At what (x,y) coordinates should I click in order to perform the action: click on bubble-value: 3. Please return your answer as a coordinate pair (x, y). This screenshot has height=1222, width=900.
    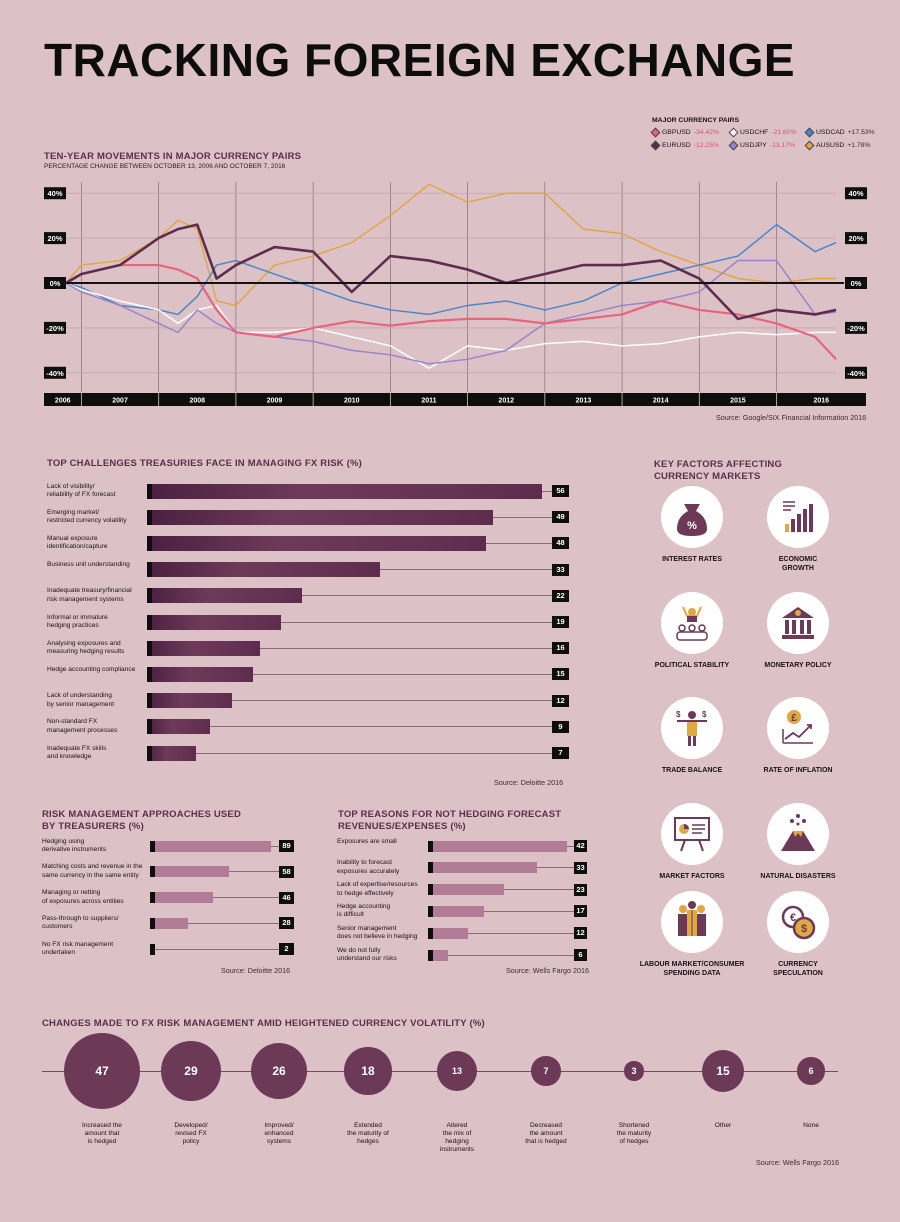
    Looking at the image, I should click on (634, 1071).